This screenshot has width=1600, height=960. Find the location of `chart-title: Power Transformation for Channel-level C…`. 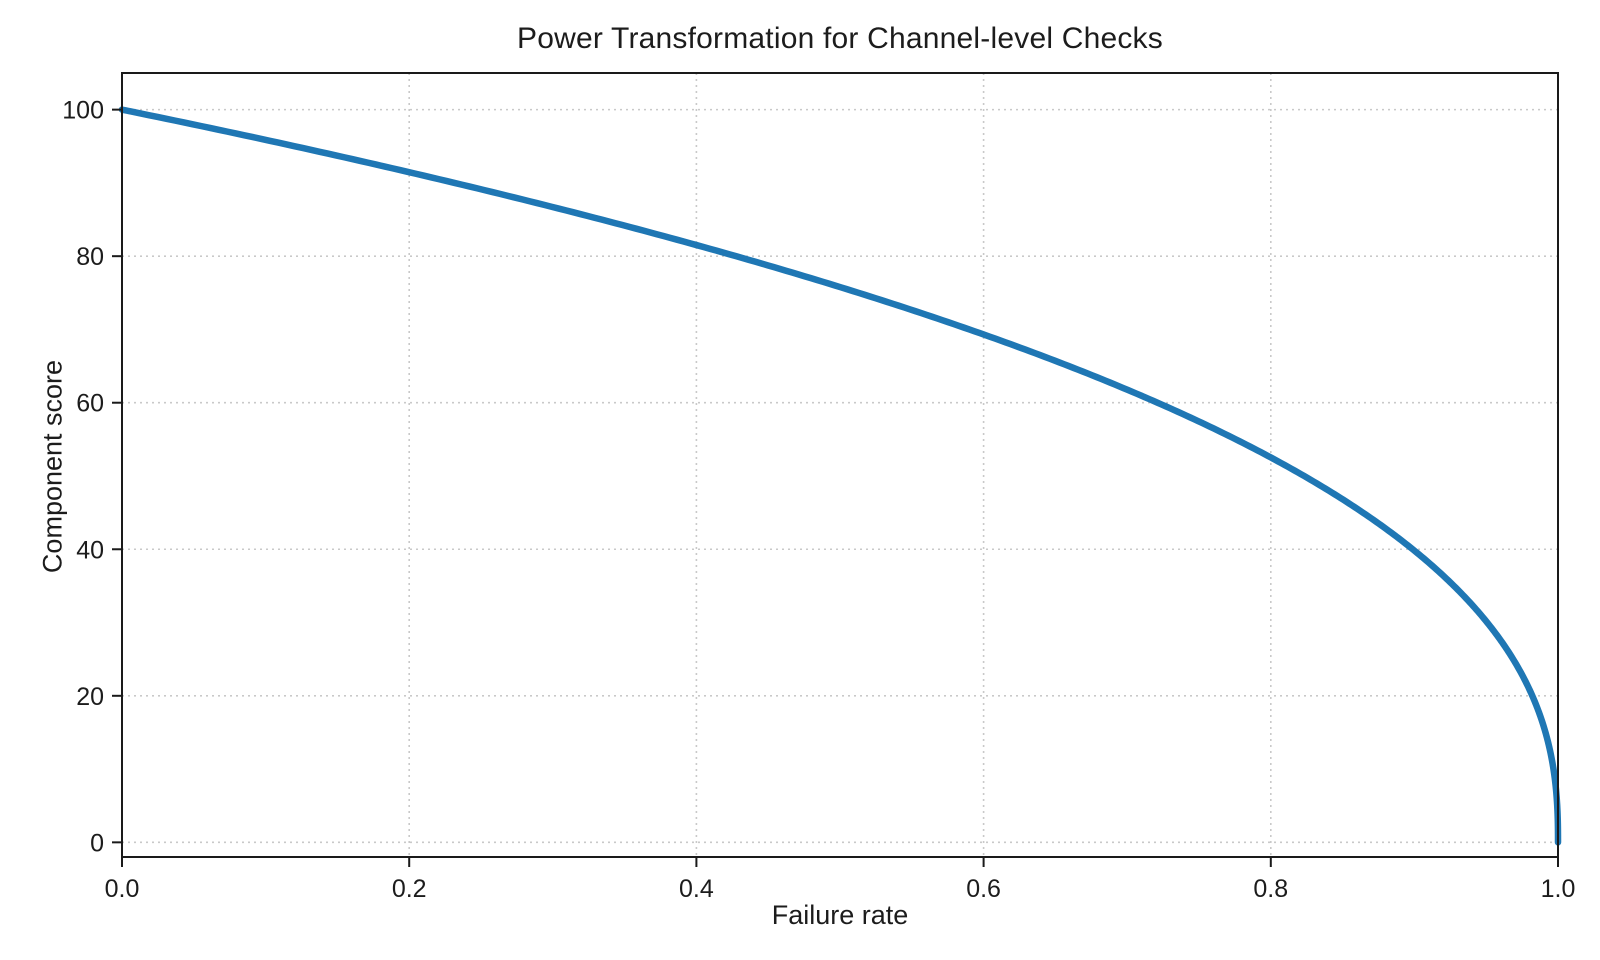

chart-title: Power Transformation for Channel-level C… is located at coordinates (840, 38).